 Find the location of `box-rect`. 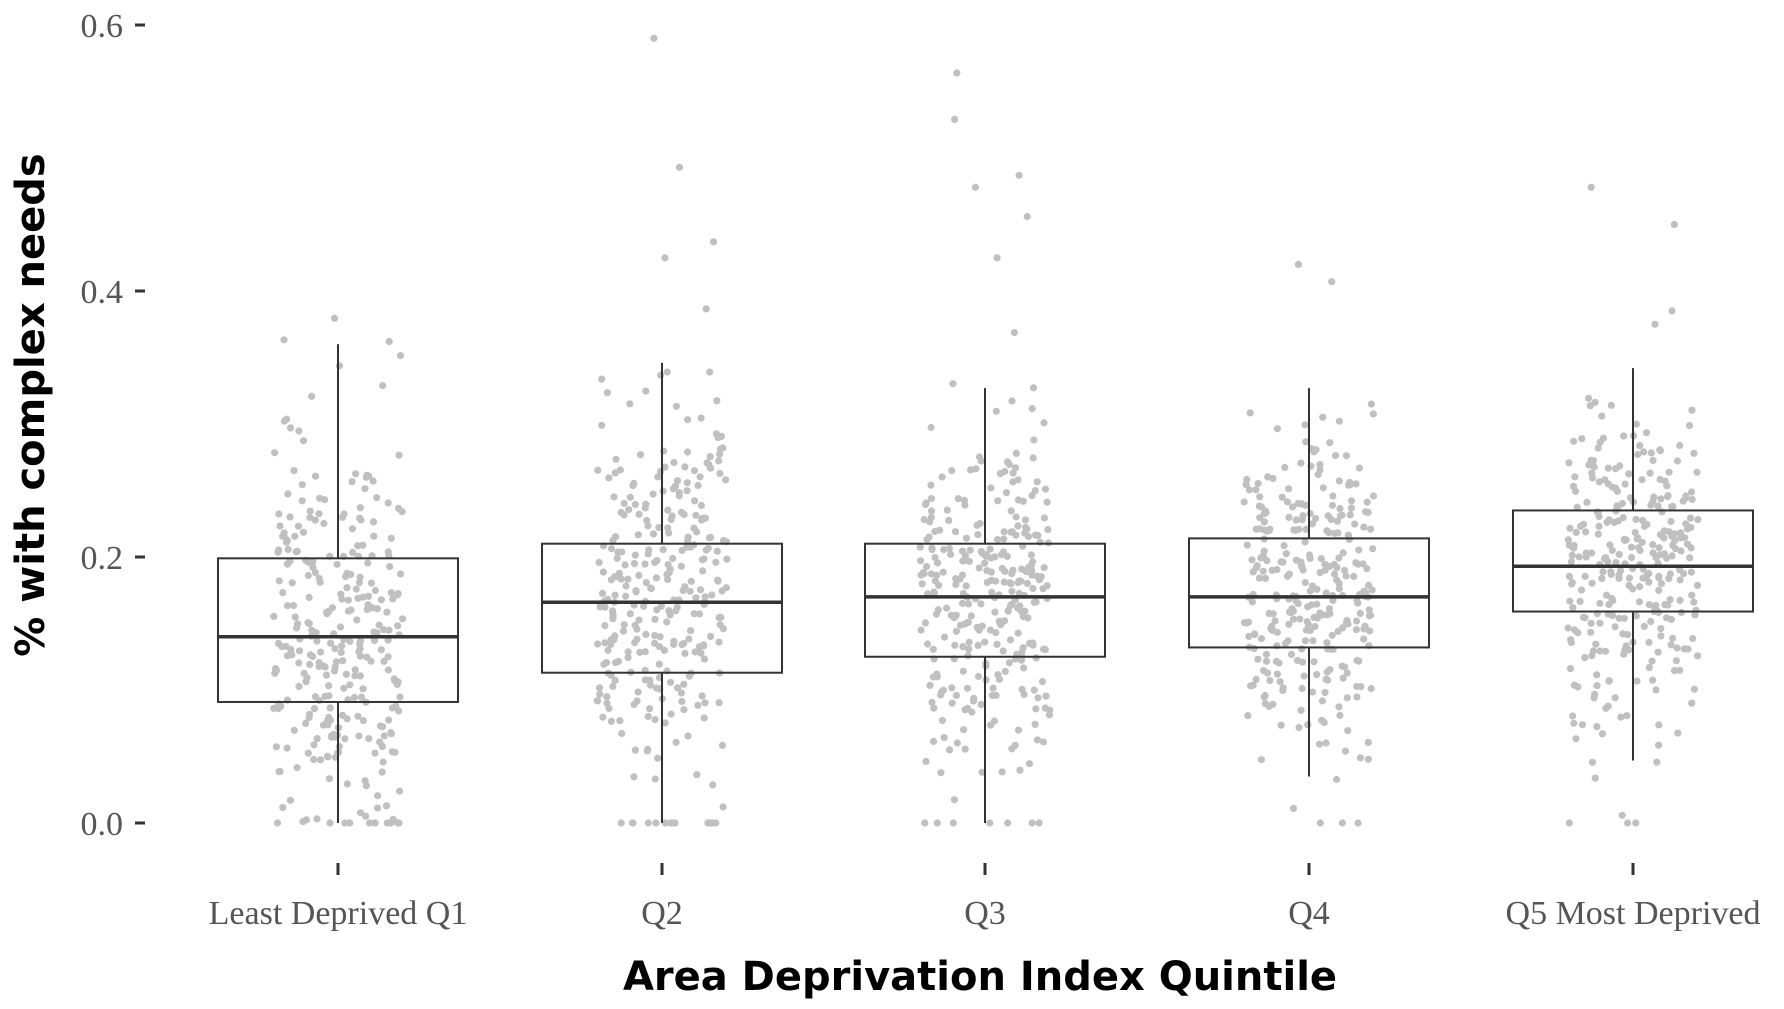

box-rect is located at coordinates (662, 608).